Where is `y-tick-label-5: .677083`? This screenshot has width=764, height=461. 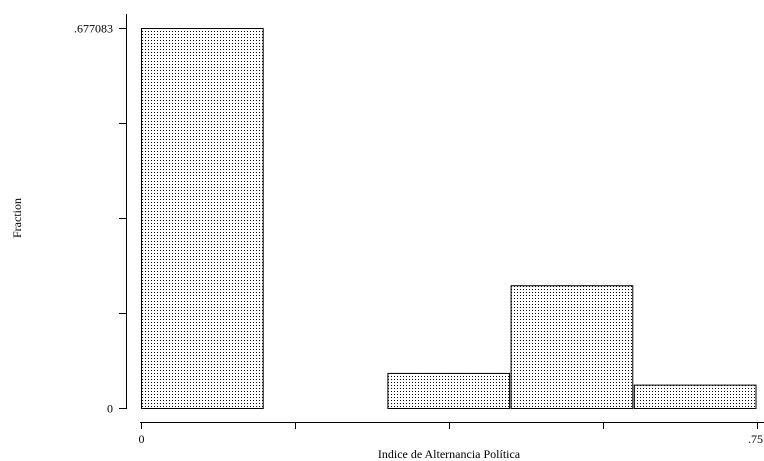 y-tick-label-5: .677083 is located at coordinates (93, 29).